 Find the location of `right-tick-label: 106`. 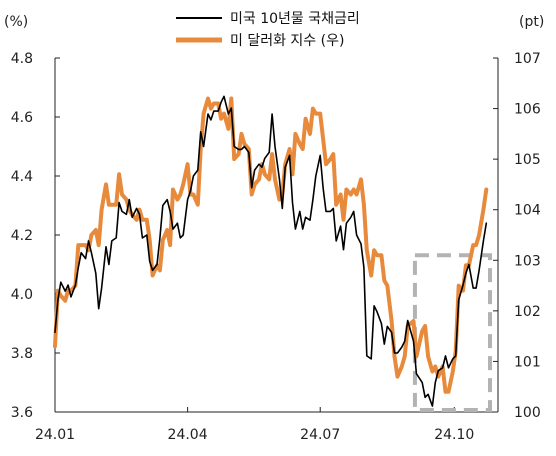

right-tick-label: 106 is located at coordinates (527, 110).